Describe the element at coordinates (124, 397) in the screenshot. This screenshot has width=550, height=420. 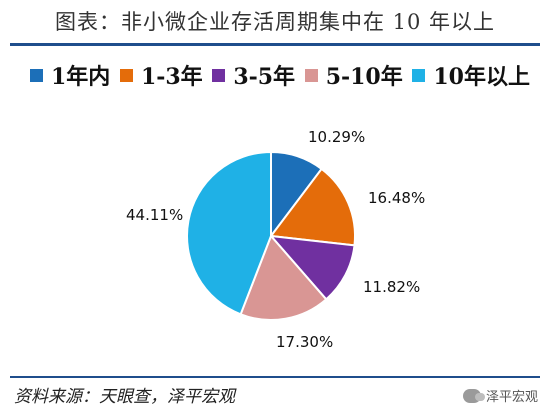
I see `source-note: 资料来源：天眼查，泽平宏观` at that location.